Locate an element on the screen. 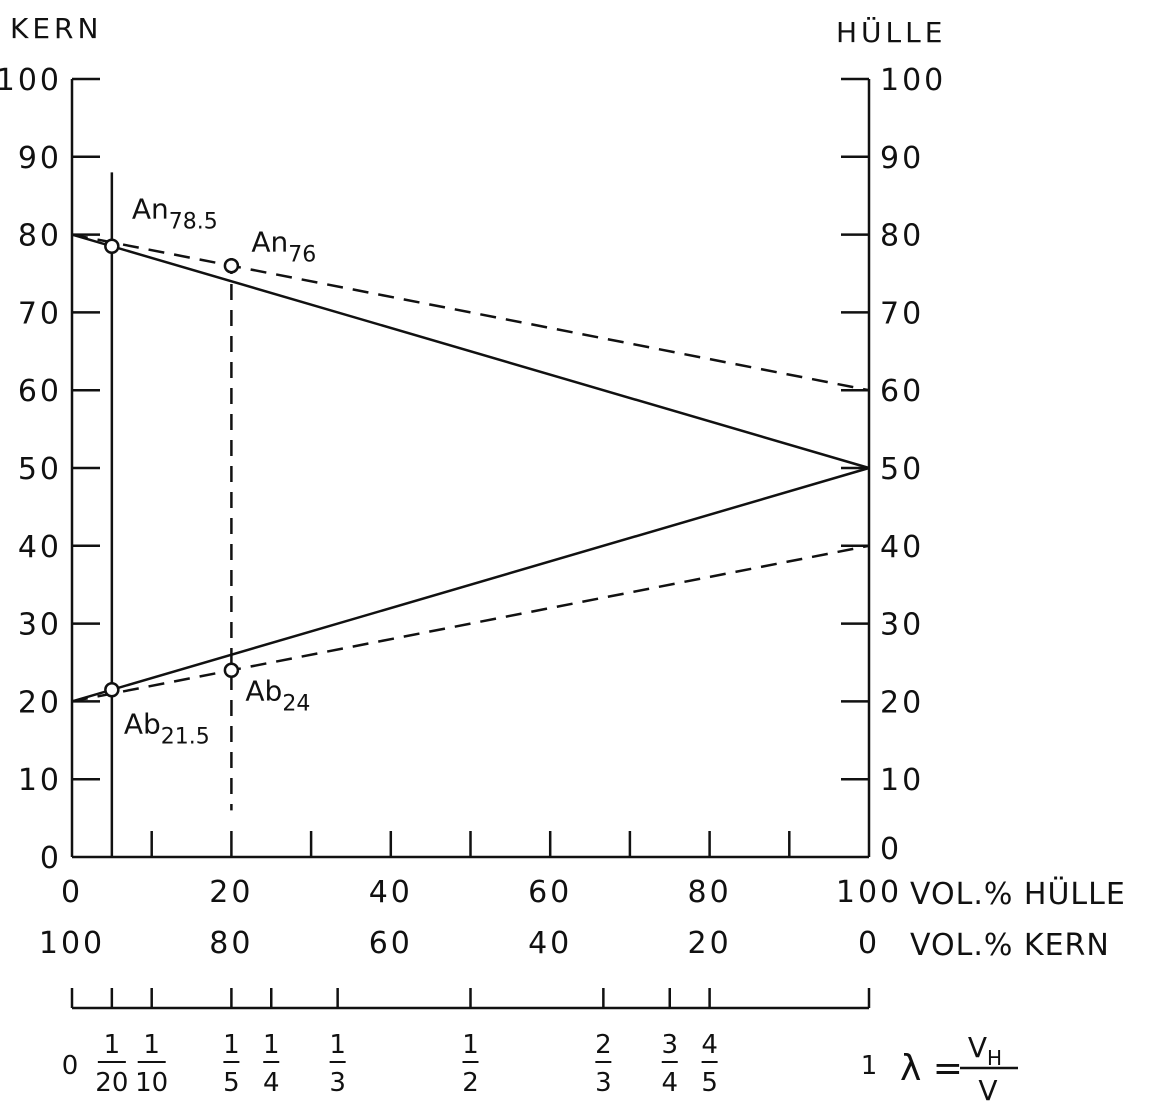  y-tick-label-left: 80 is located at coordinates (40, 236).